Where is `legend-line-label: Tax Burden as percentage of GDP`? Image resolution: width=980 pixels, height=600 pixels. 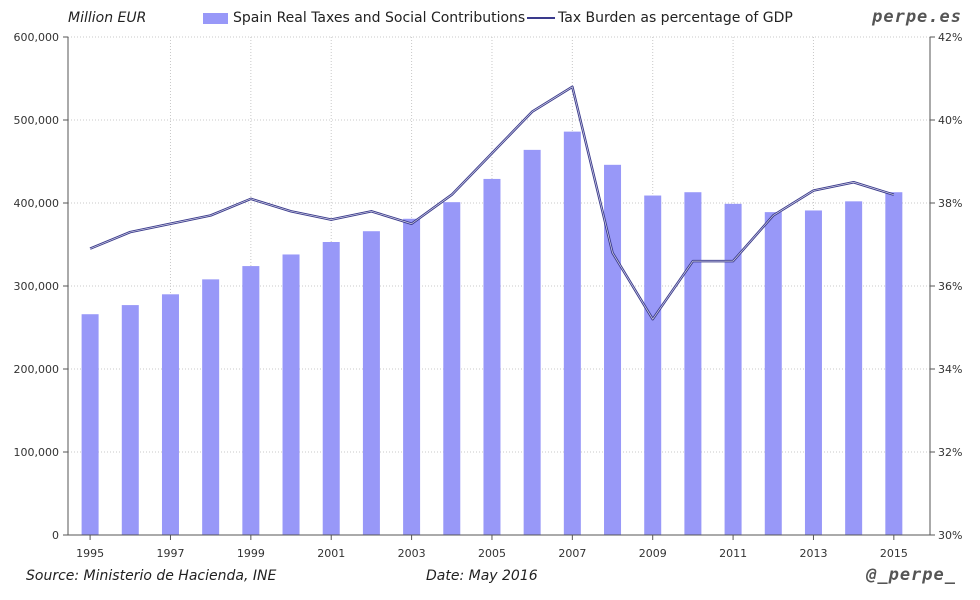 legend-line-label: Tax Burden as percentage of GDP is located at coordinates (675, 18).